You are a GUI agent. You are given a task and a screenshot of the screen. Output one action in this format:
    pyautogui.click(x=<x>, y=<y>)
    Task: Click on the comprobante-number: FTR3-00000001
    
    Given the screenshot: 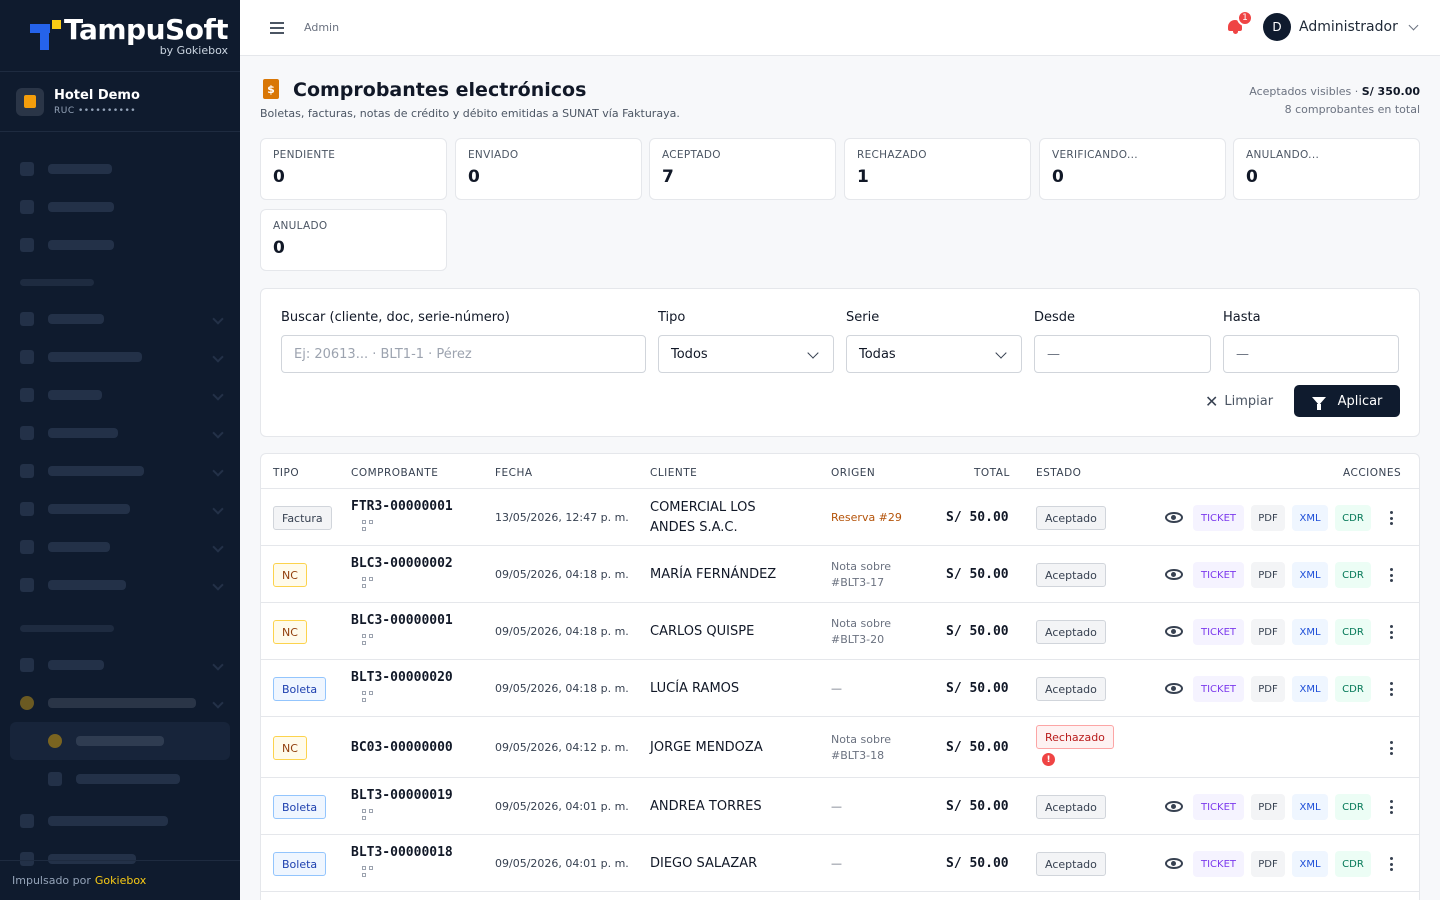 What is the action you would take?
    pyautogui.click(x=402, y=506)
    